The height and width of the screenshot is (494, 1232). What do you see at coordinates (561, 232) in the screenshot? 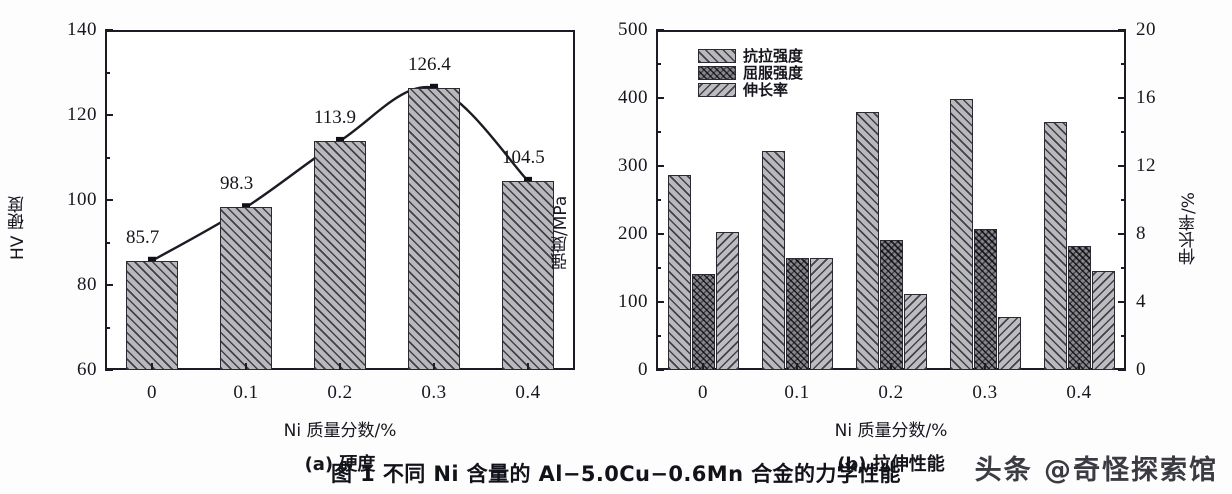
I see `y-axis-title-b: 强度/MPa` at bounding box center [561, 232].